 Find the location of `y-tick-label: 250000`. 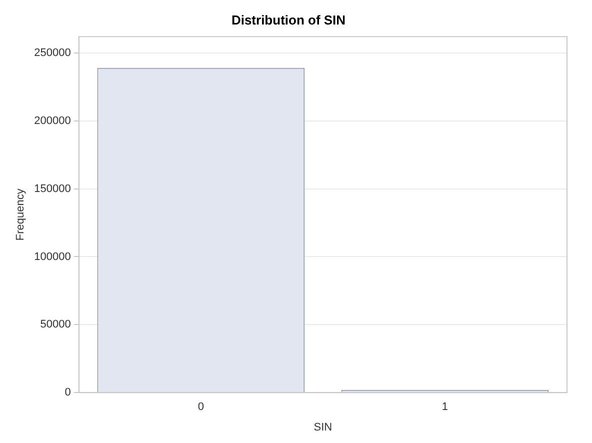

y-tick-label: 250000 is located at coordinates (52, 52).